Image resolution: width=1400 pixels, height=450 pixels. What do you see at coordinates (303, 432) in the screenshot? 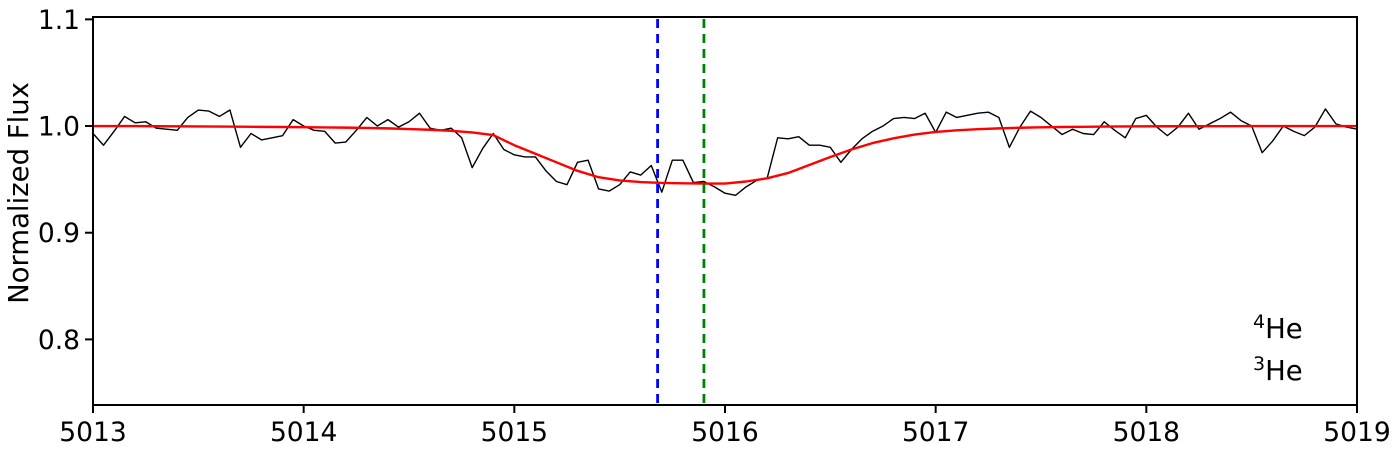
I see `x-tick-label: 5014` at bounding box center [303, 432].